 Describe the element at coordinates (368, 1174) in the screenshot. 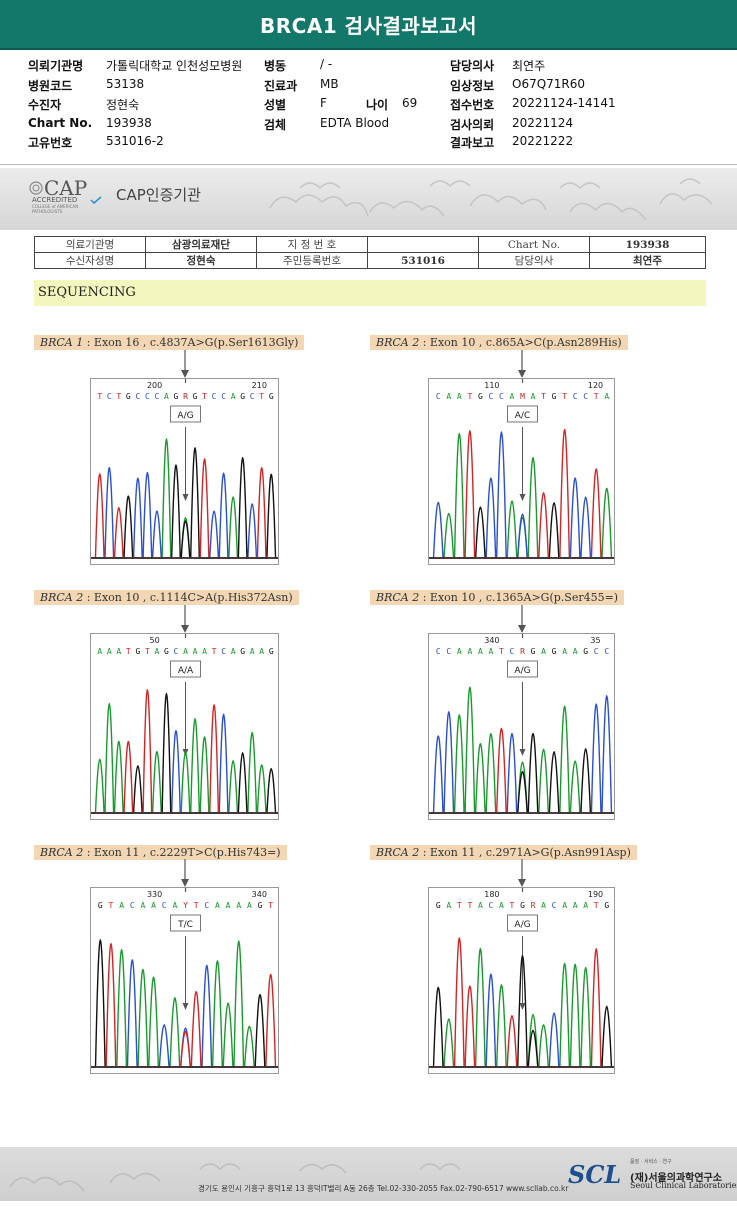

I see `footer-band` at that location.